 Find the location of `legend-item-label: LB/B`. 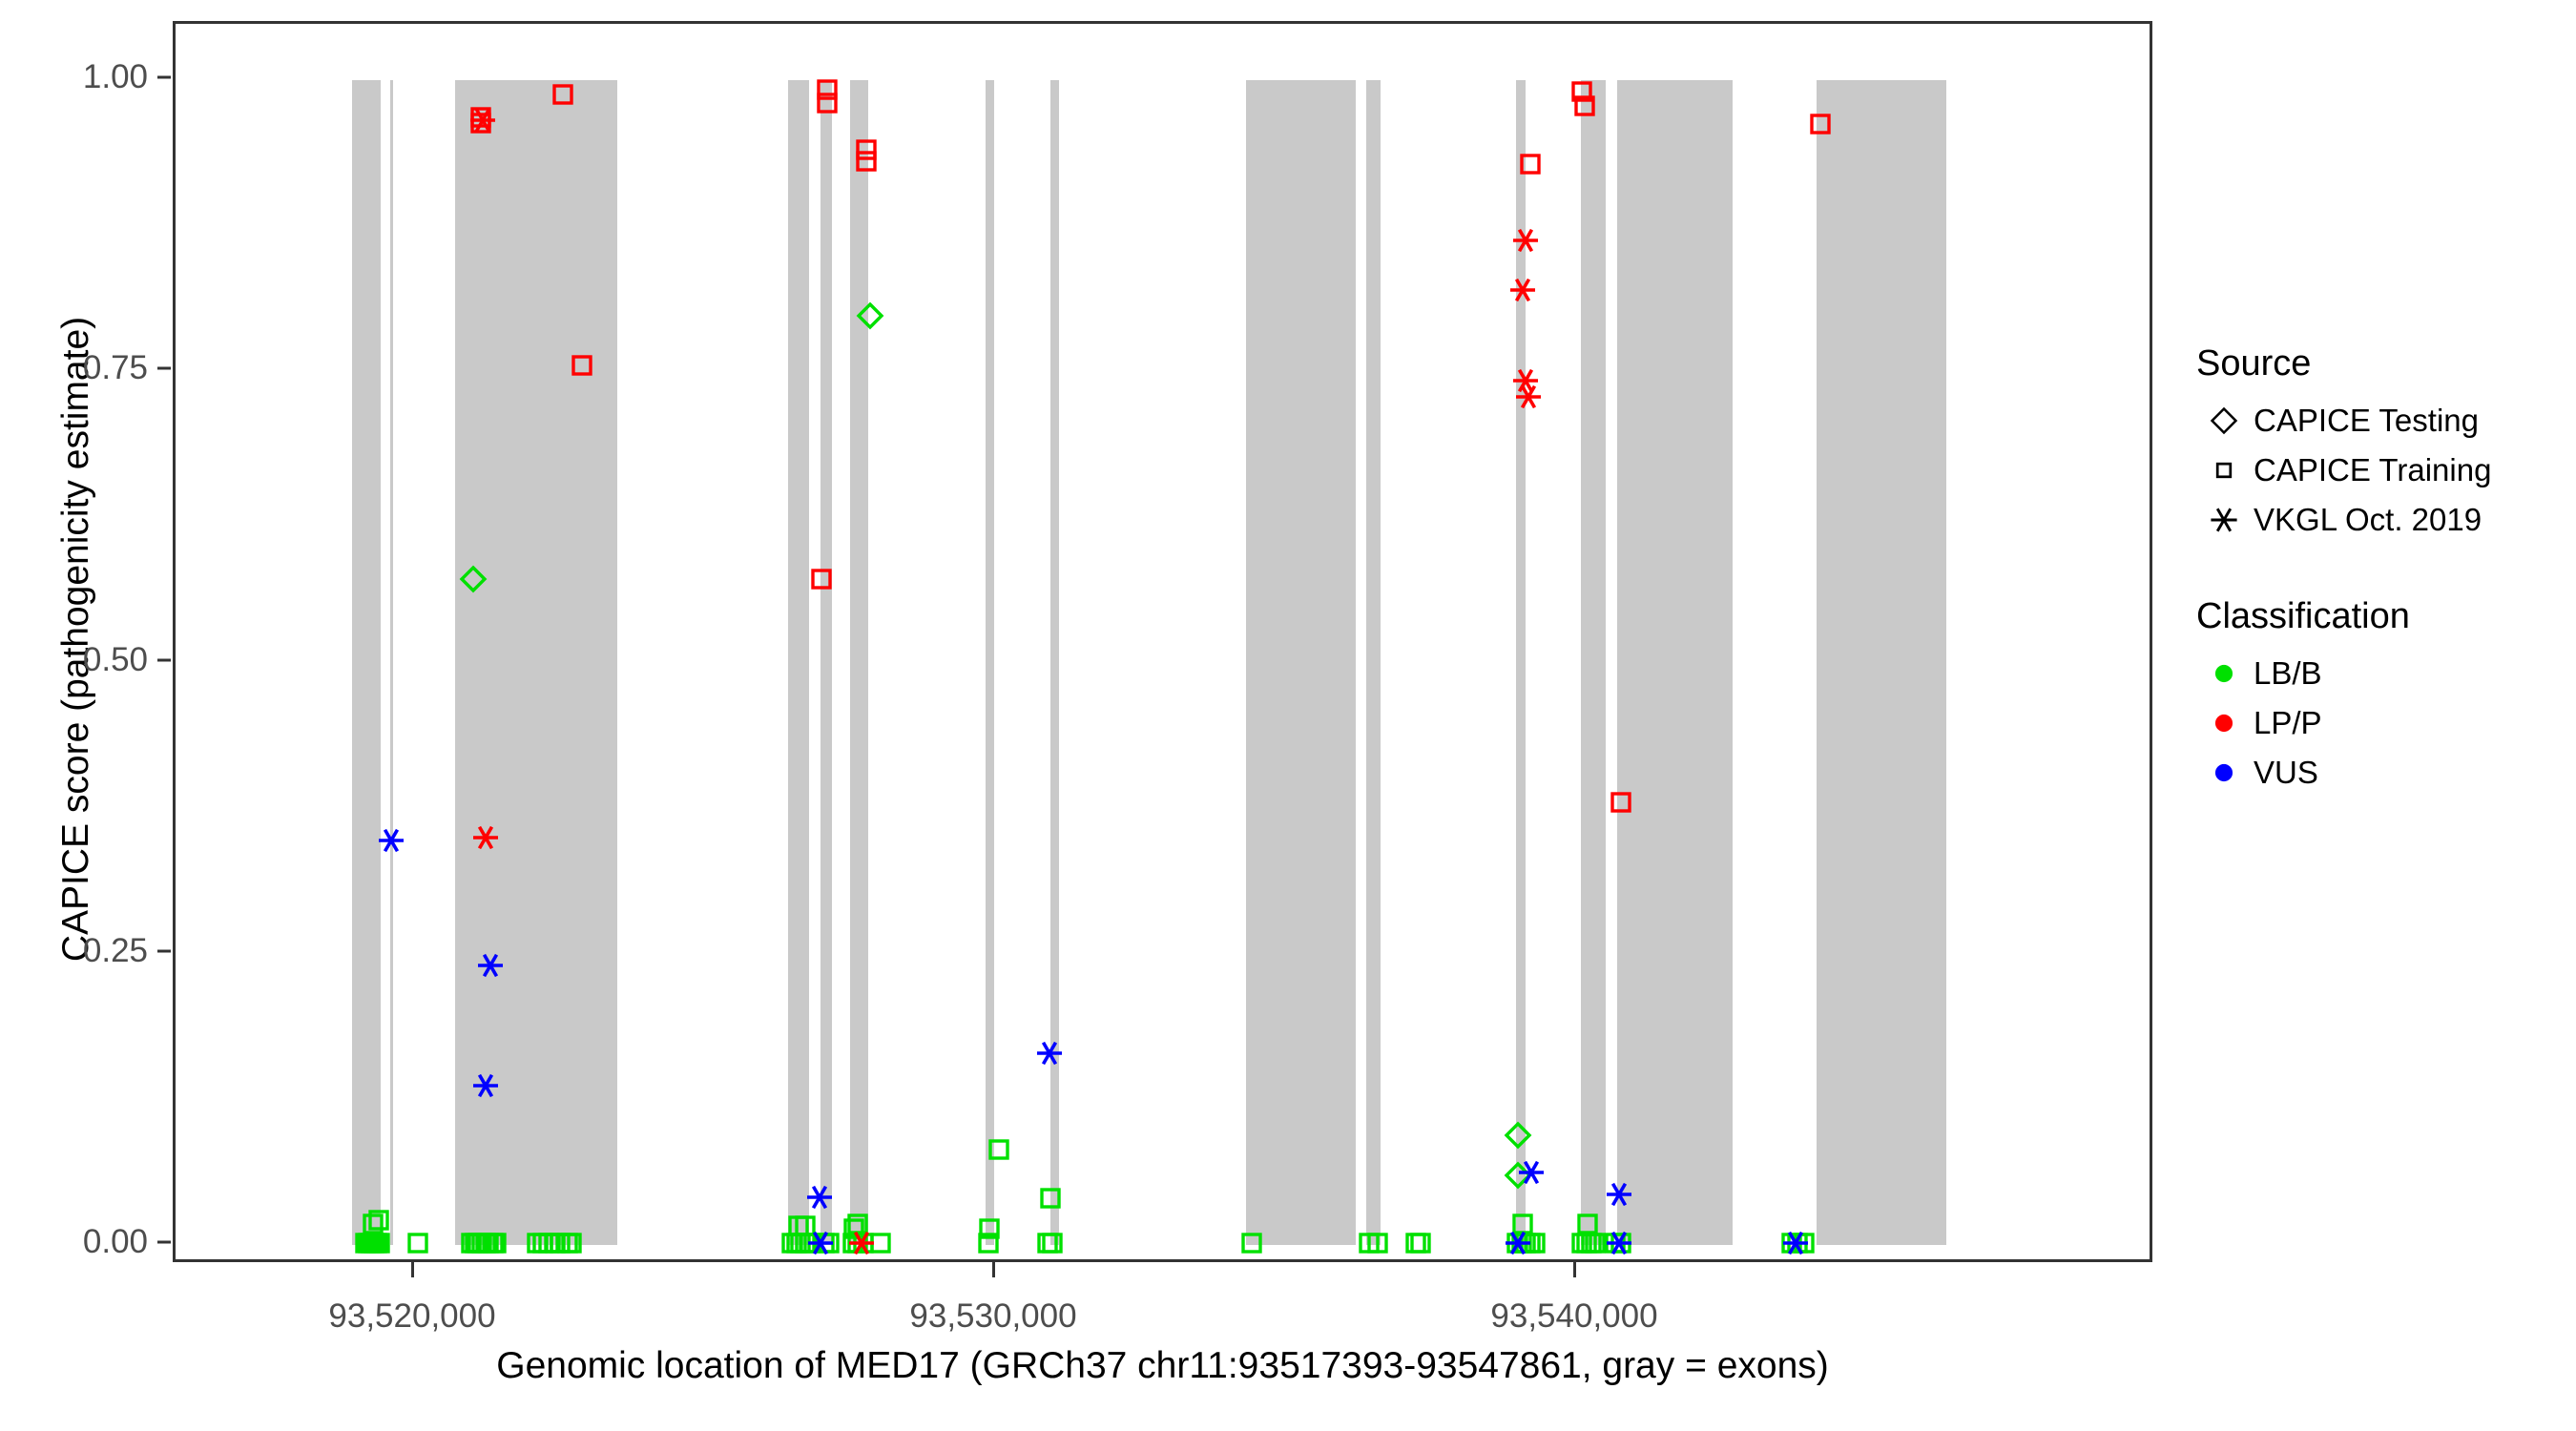

legend-item-label: LB/B is located at coordinates (2288, 673).